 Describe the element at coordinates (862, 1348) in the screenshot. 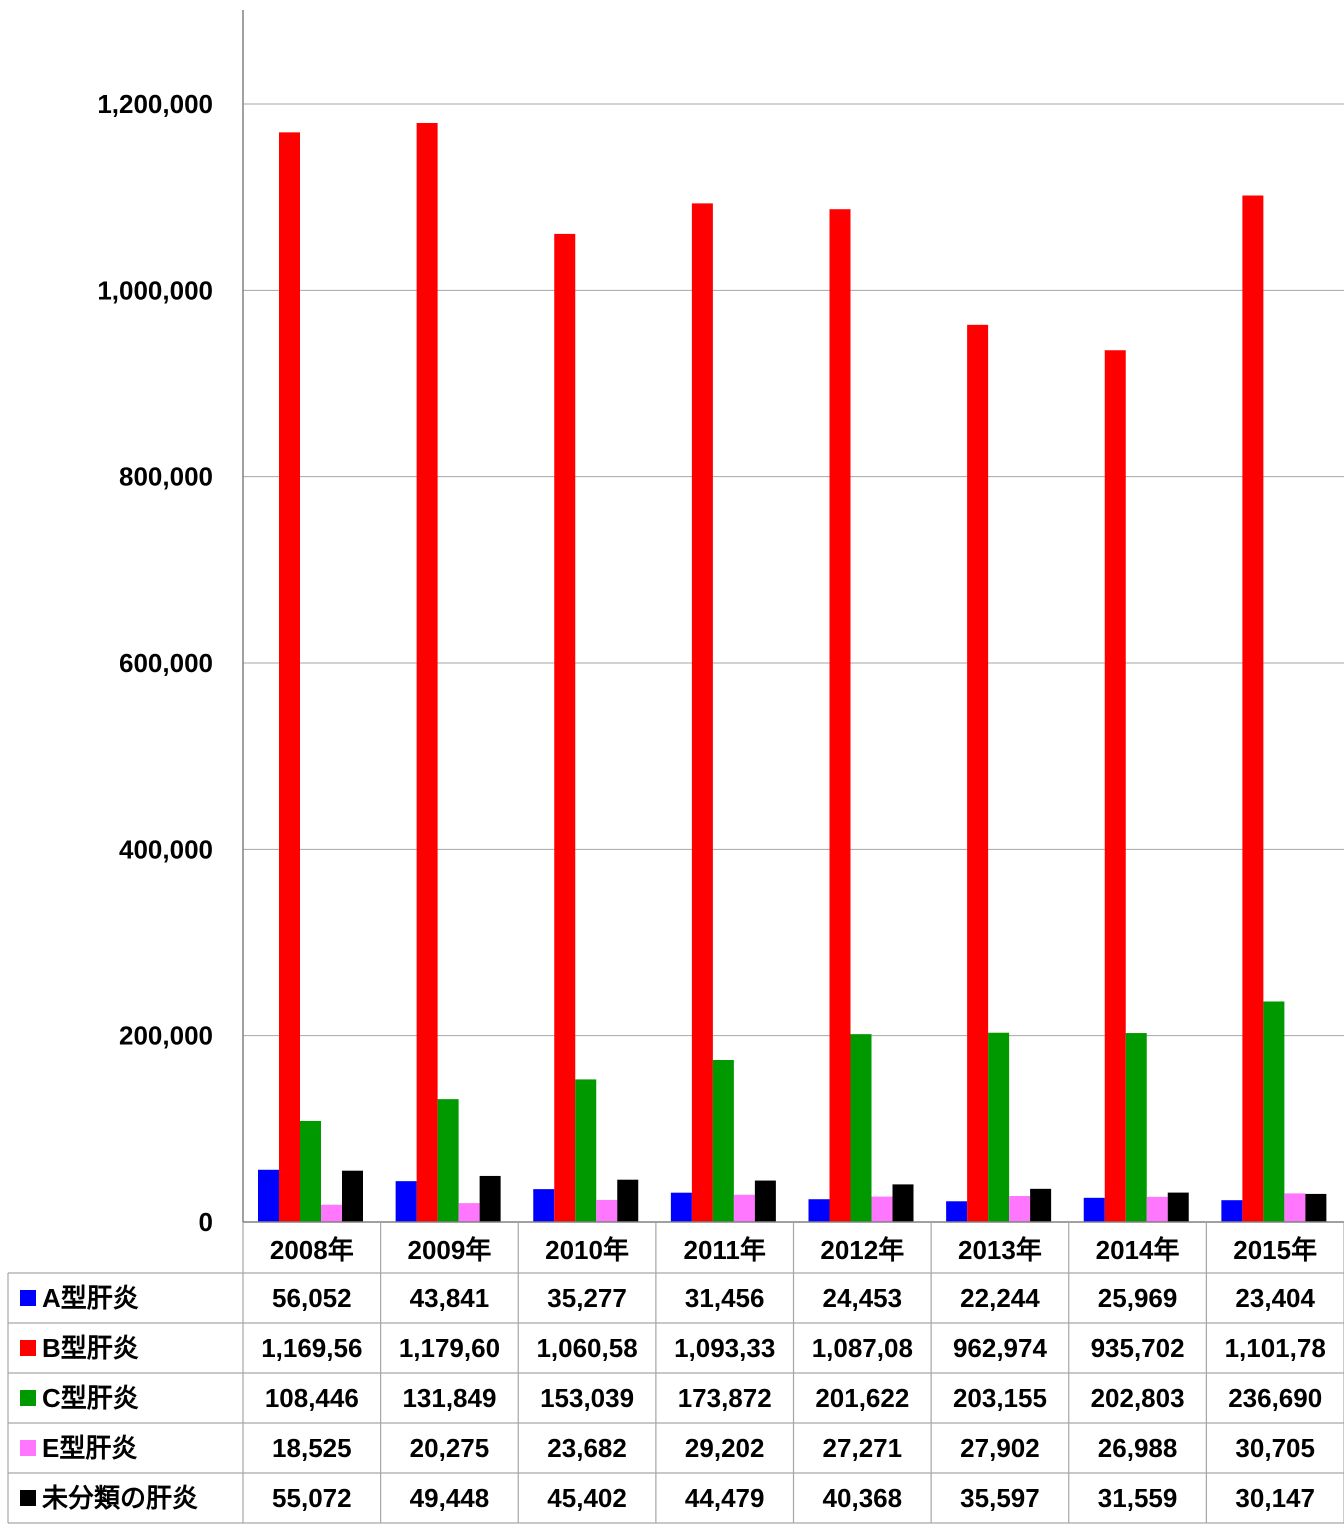

I see `table-cell-value: 1,087,08` at that location.